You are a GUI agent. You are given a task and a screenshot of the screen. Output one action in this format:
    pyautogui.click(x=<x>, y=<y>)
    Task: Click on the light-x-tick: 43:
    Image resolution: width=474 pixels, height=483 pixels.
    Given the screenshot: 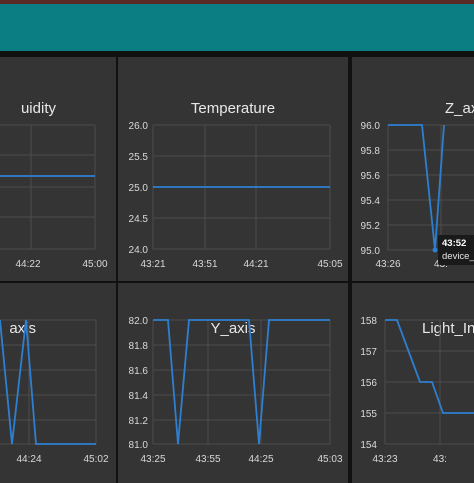 What is the action you would take?
    pyautogui.click(x=440, y=459)
    